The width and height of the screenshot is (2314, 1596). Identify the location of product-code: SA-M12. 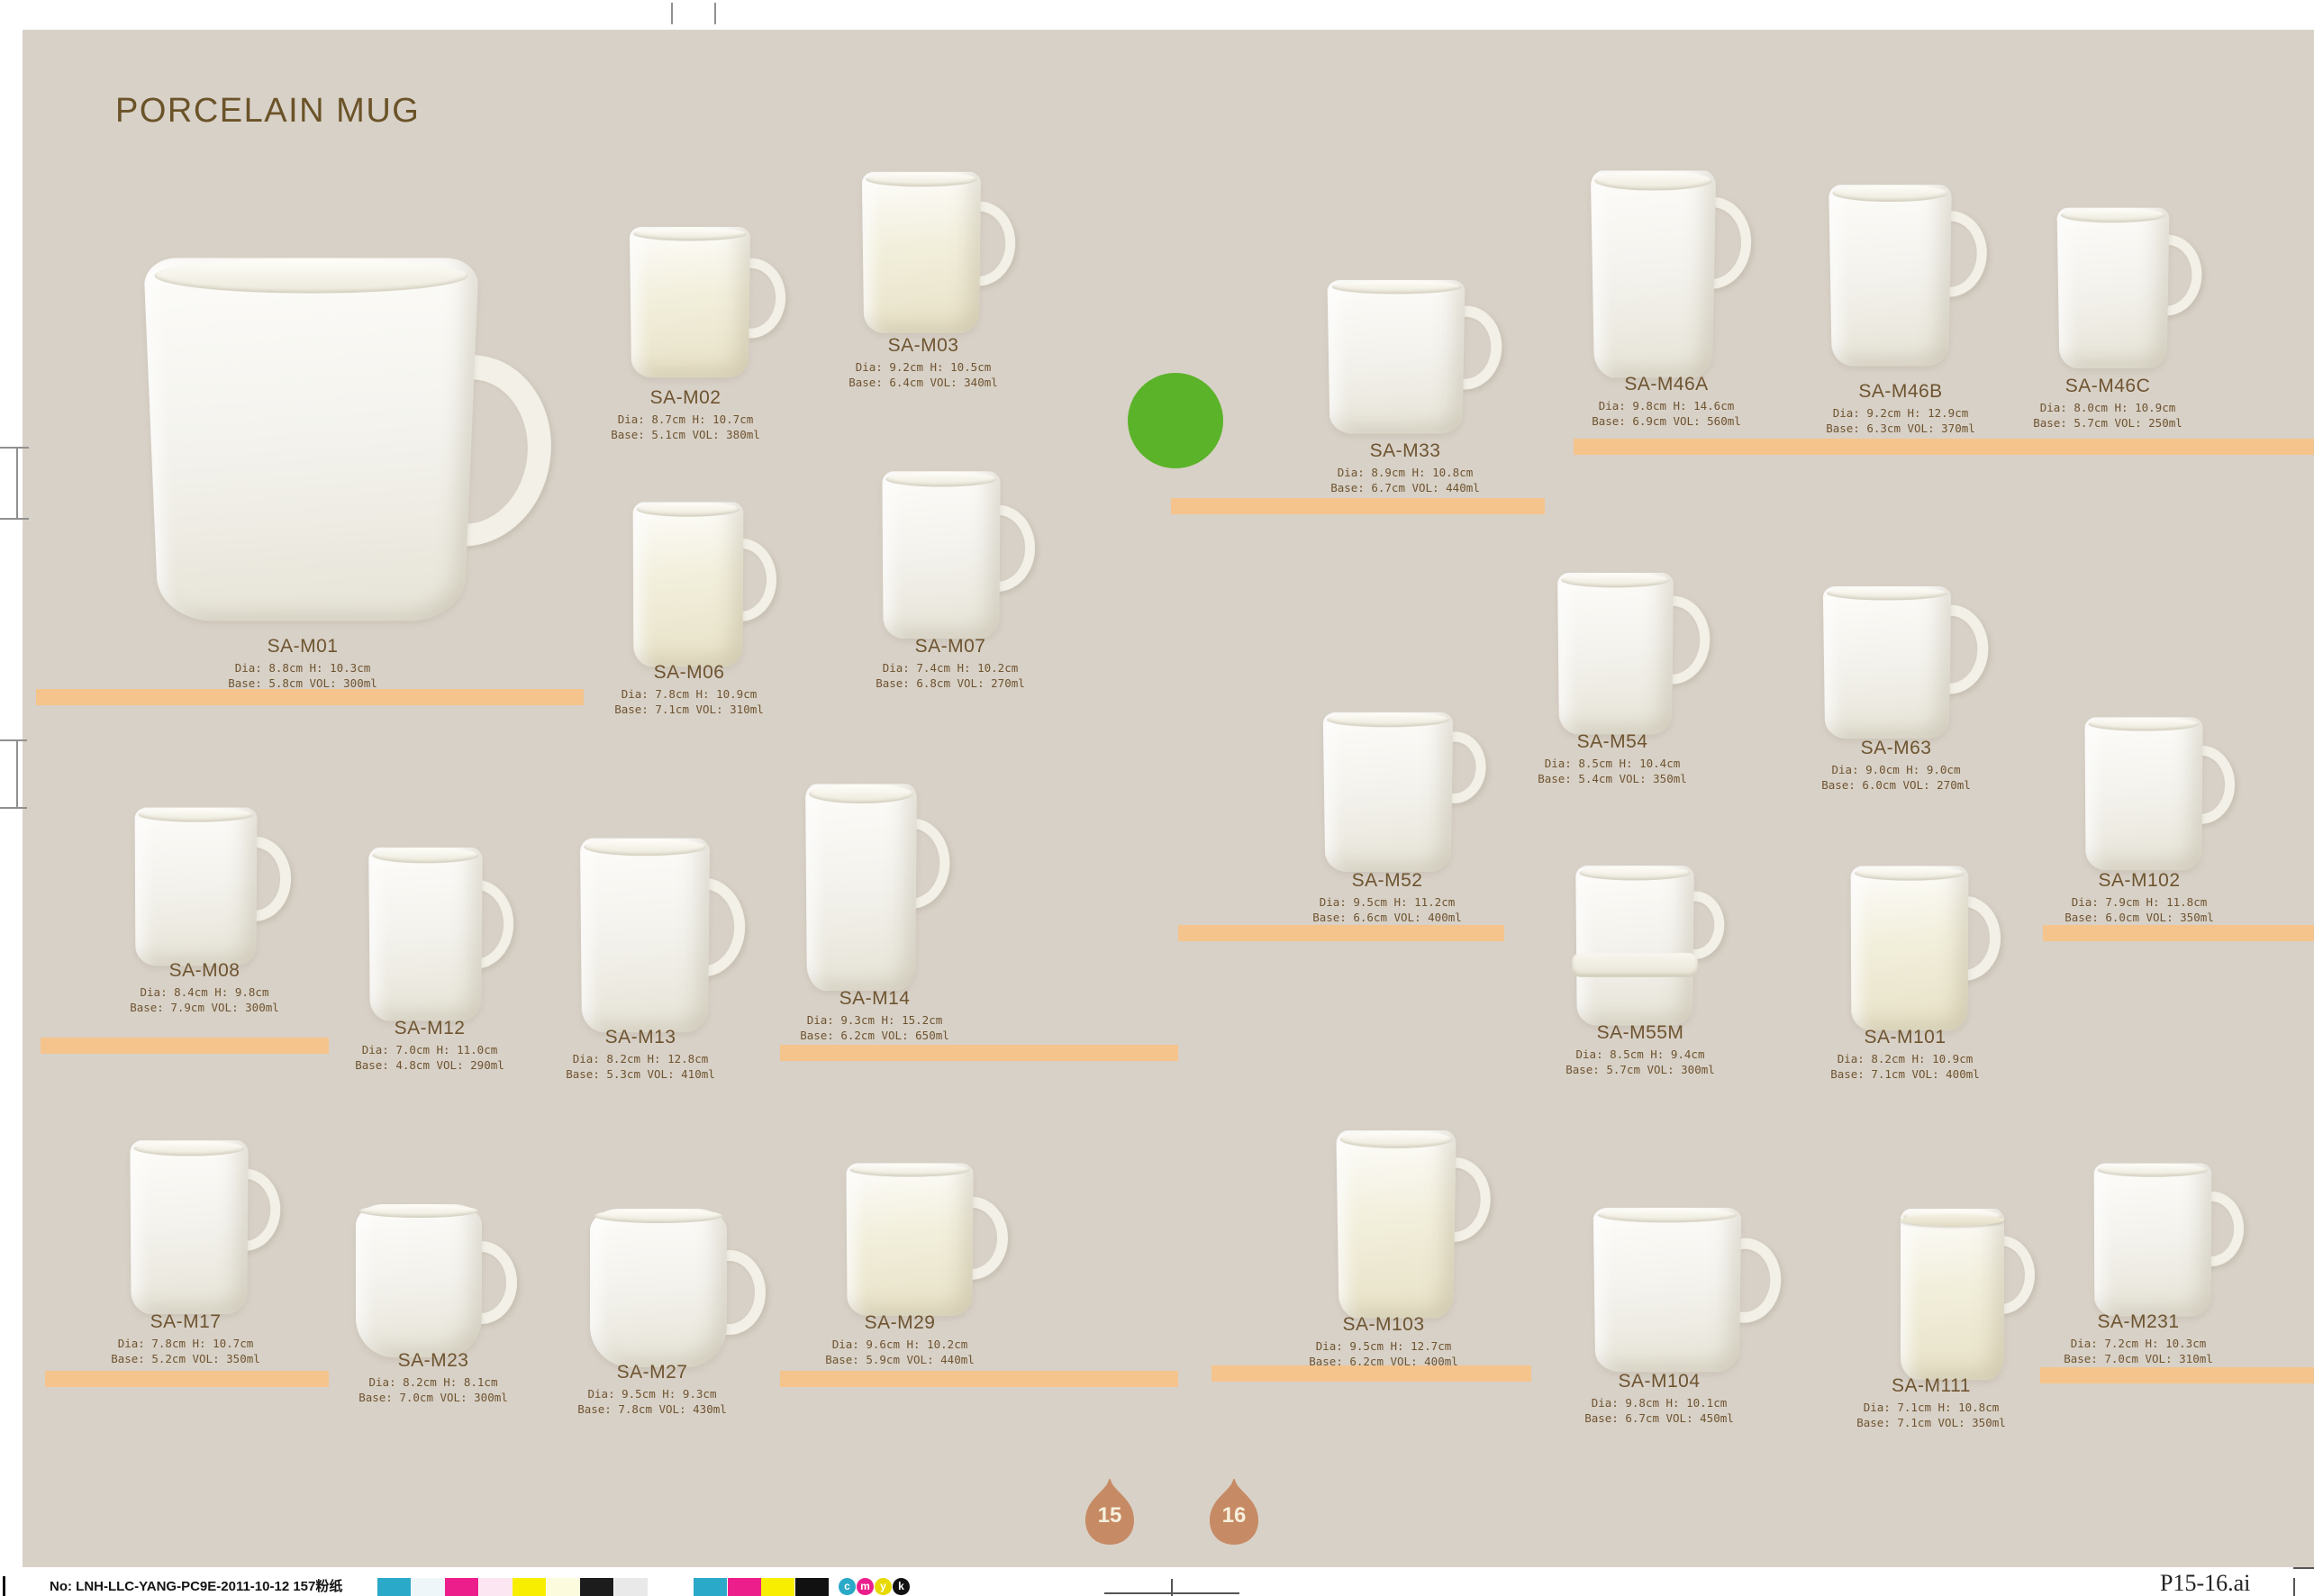
(430, 1028).